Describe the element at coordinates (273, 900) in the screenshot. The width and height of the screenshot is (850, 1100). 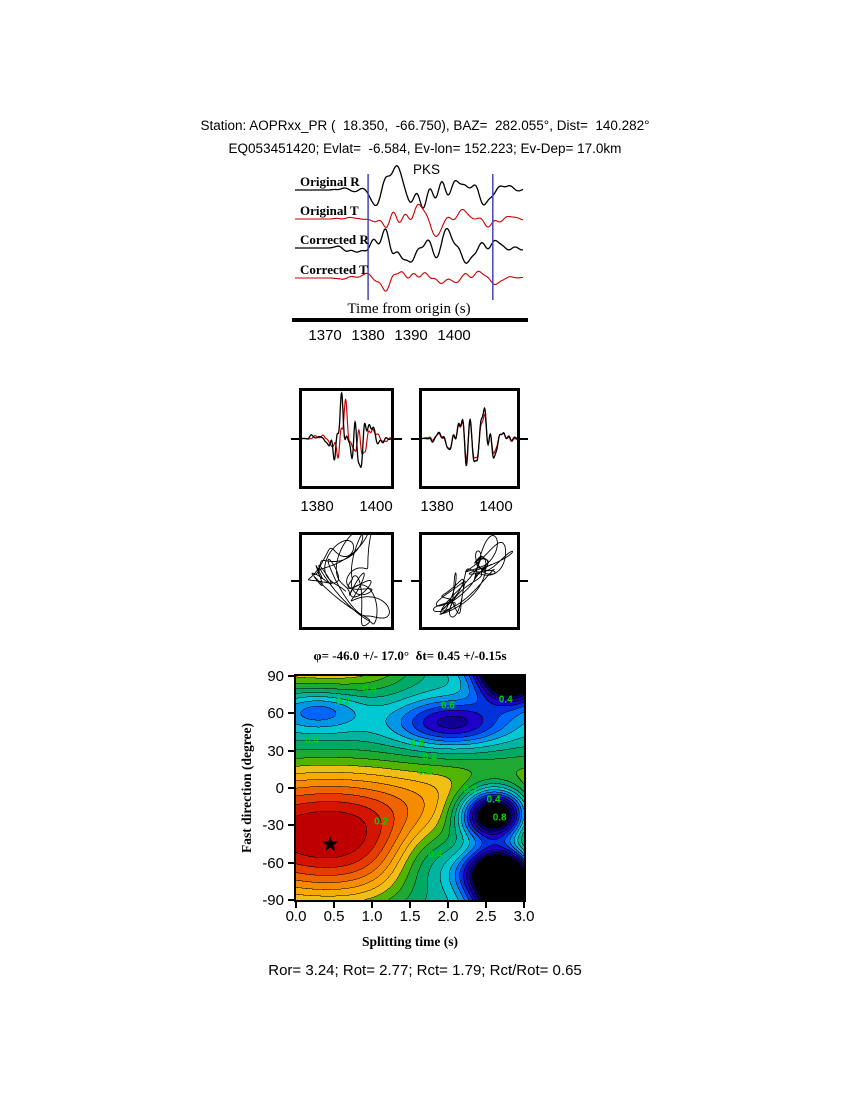
I see `contour-ytick-label: -90` at that location.